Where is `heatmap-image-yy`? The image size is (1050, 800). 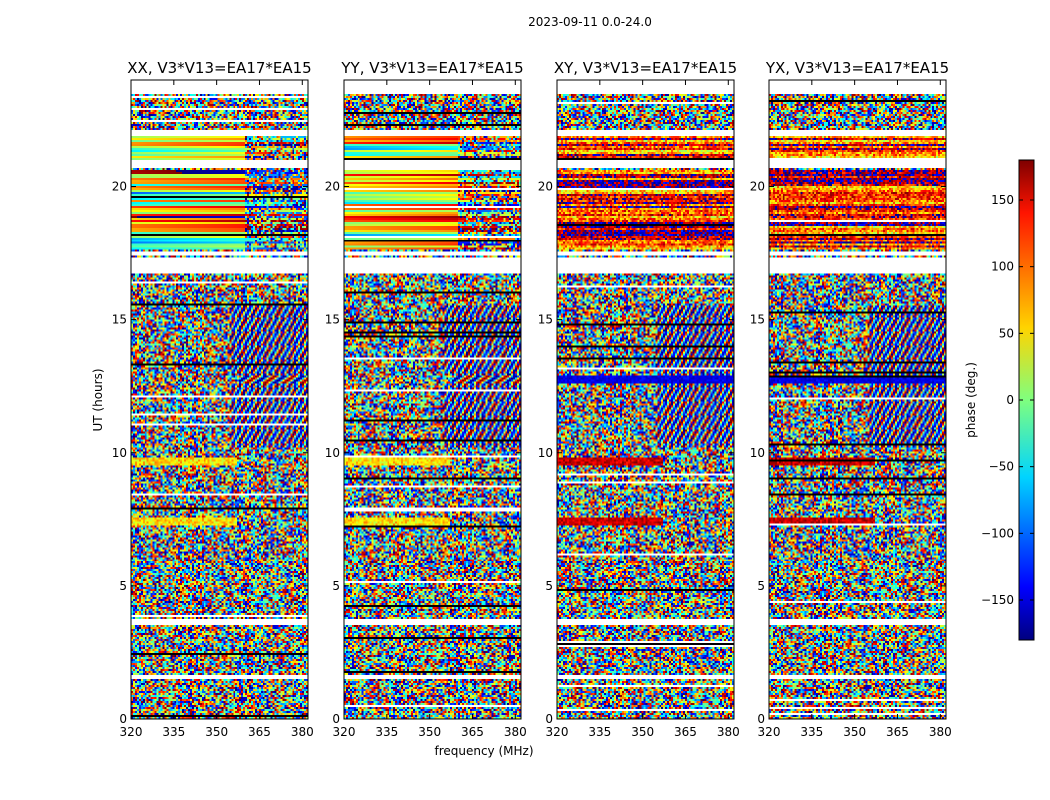 heatmap-image-yy is located at coordinates (432, 399).